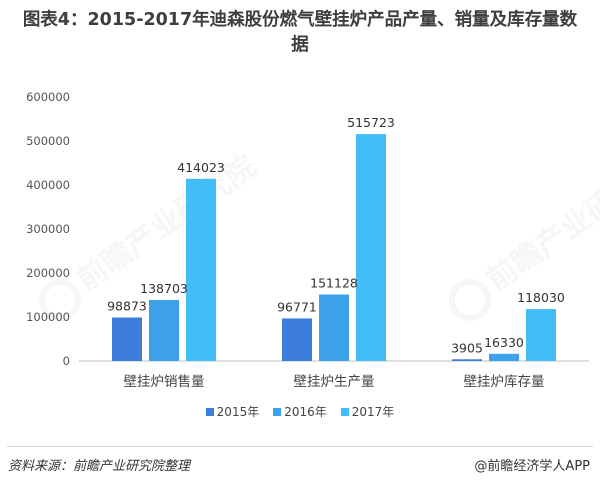 This screenshot has width=600, height=488. I want to click on y-axis-ticks: 0 100000 200000 300000 400000 500000 600000, so click(48, 229).